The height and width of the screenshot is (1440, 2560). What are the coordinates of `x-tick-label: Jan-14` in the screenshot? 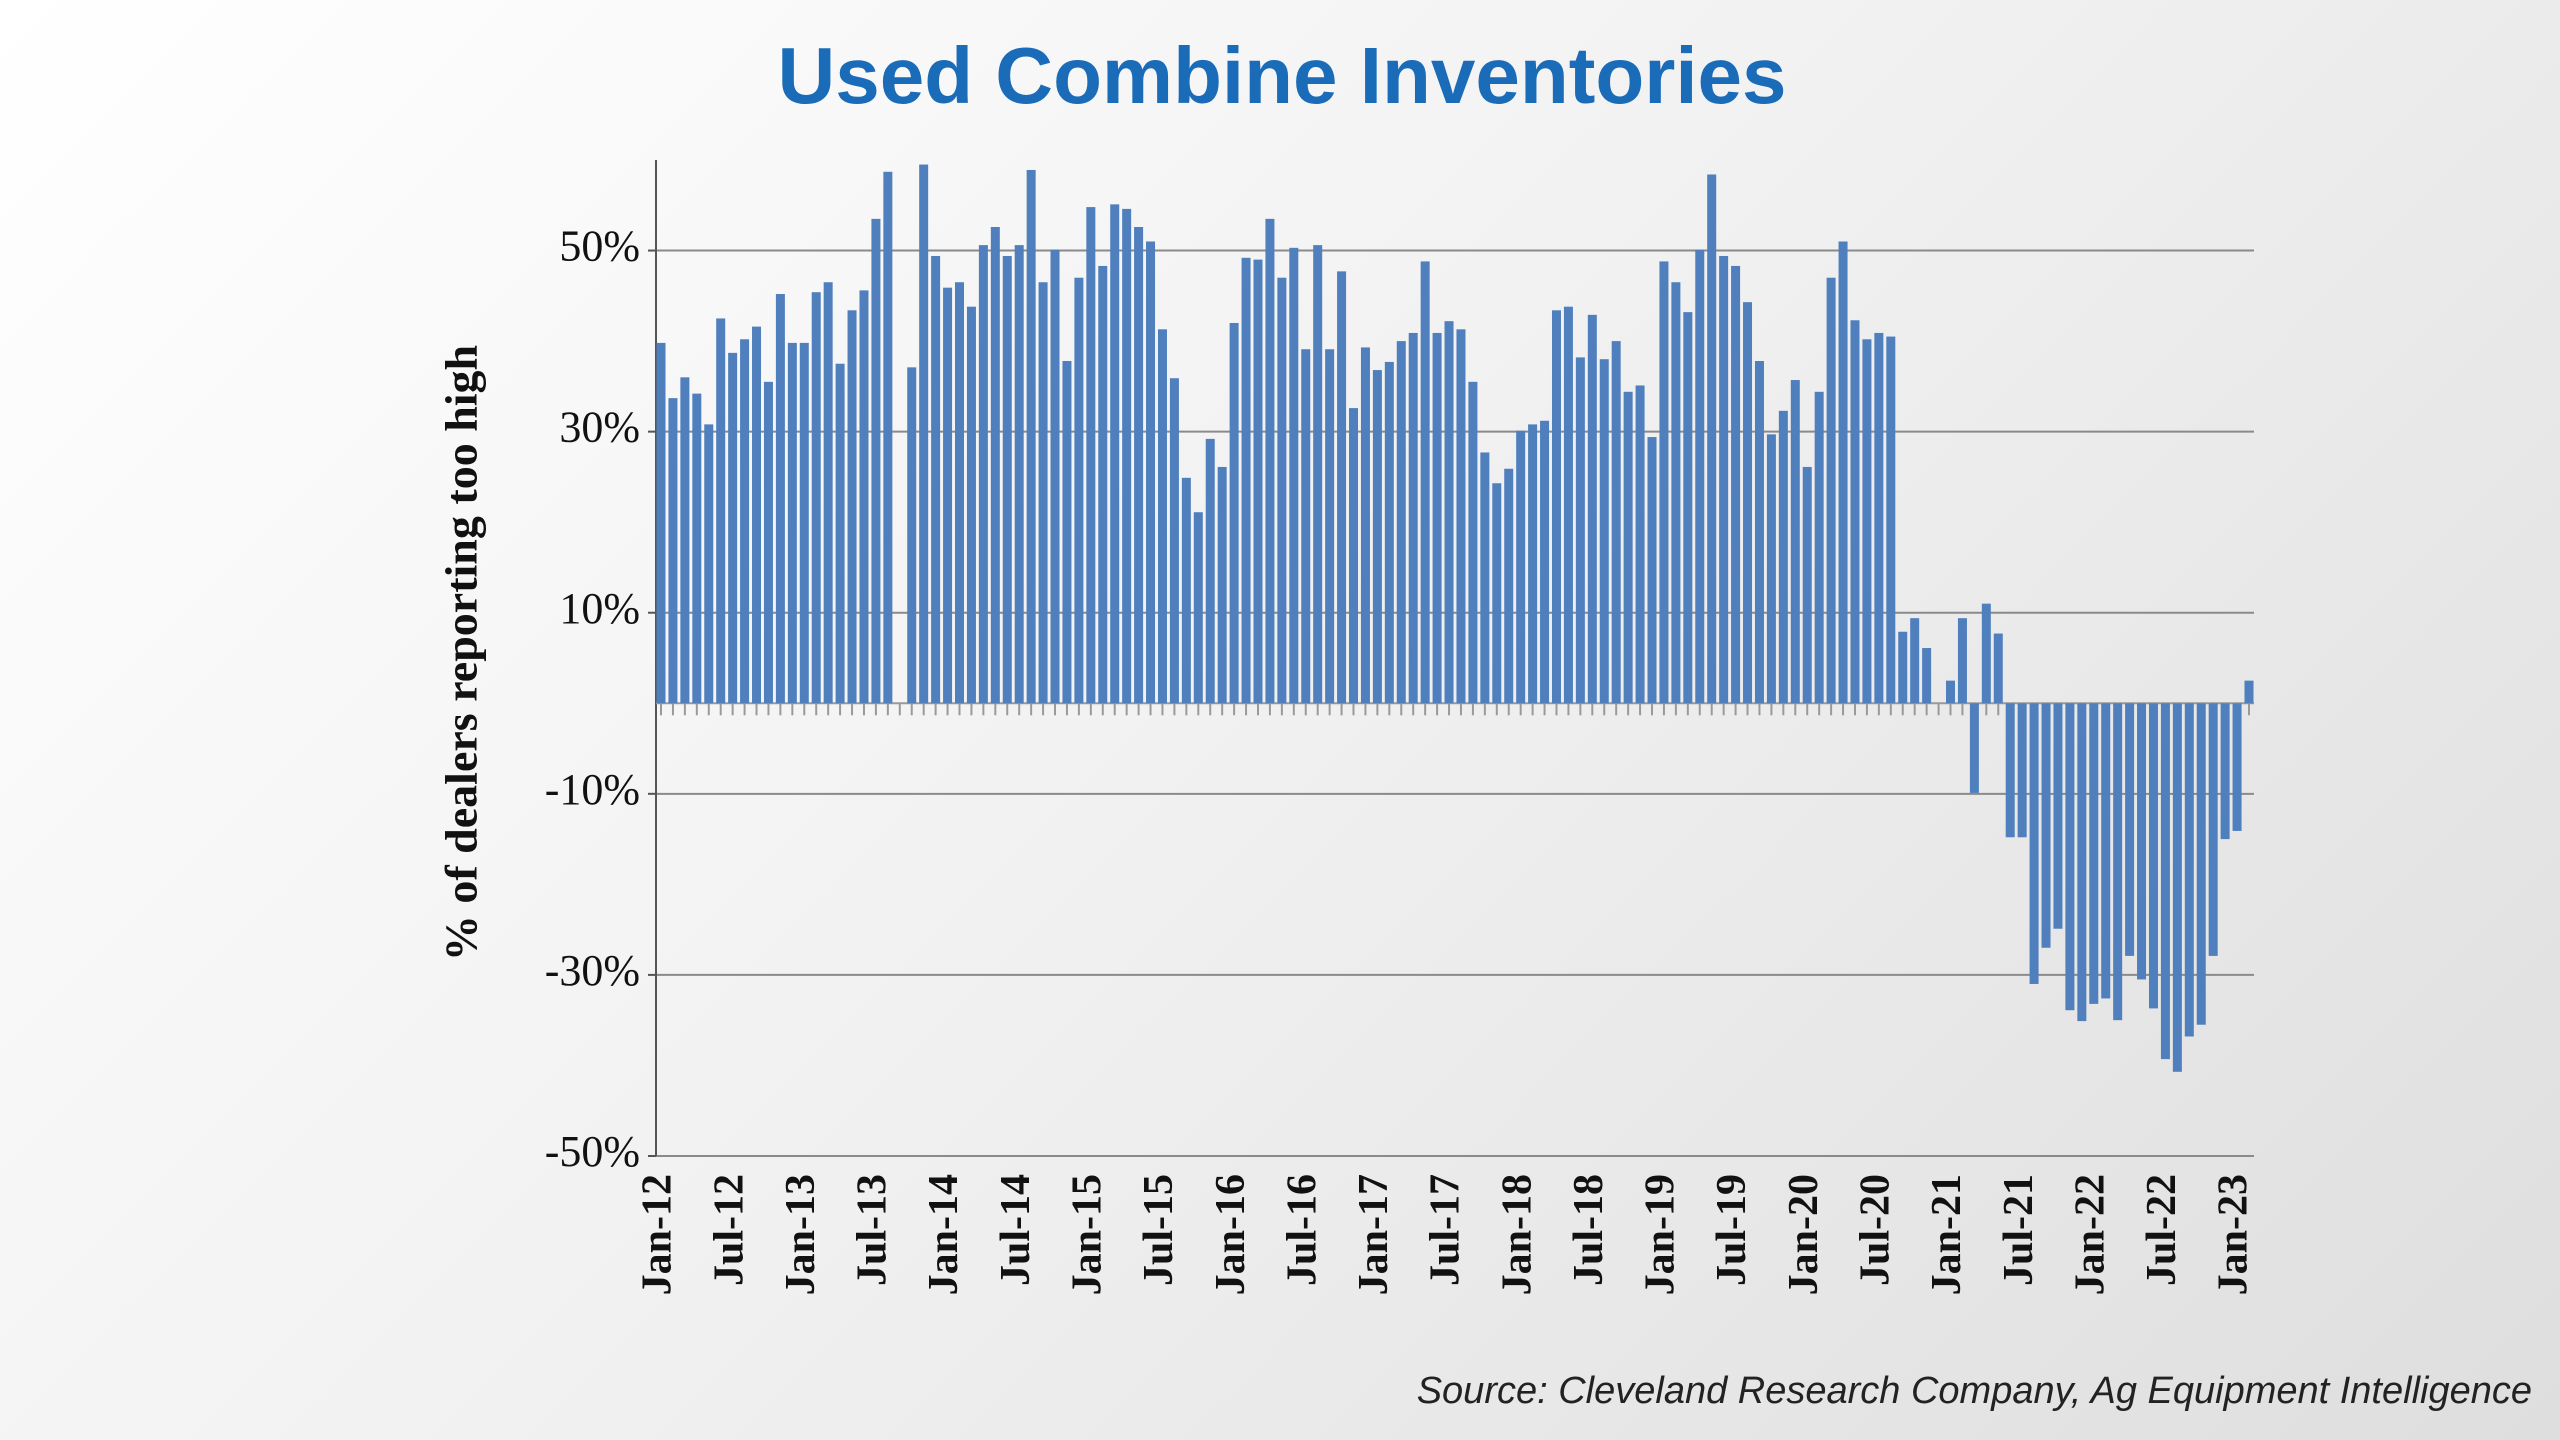 It's located at (944, 1234).